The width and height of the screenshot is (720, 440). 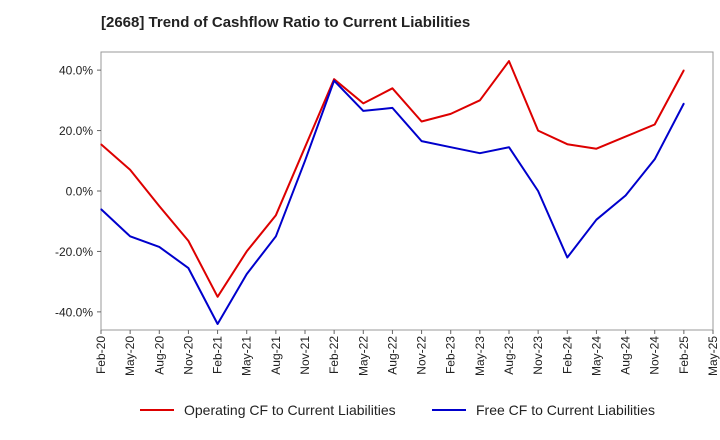 I want to click on x-tick-label: Aug-24, so click(x=626, y=355).